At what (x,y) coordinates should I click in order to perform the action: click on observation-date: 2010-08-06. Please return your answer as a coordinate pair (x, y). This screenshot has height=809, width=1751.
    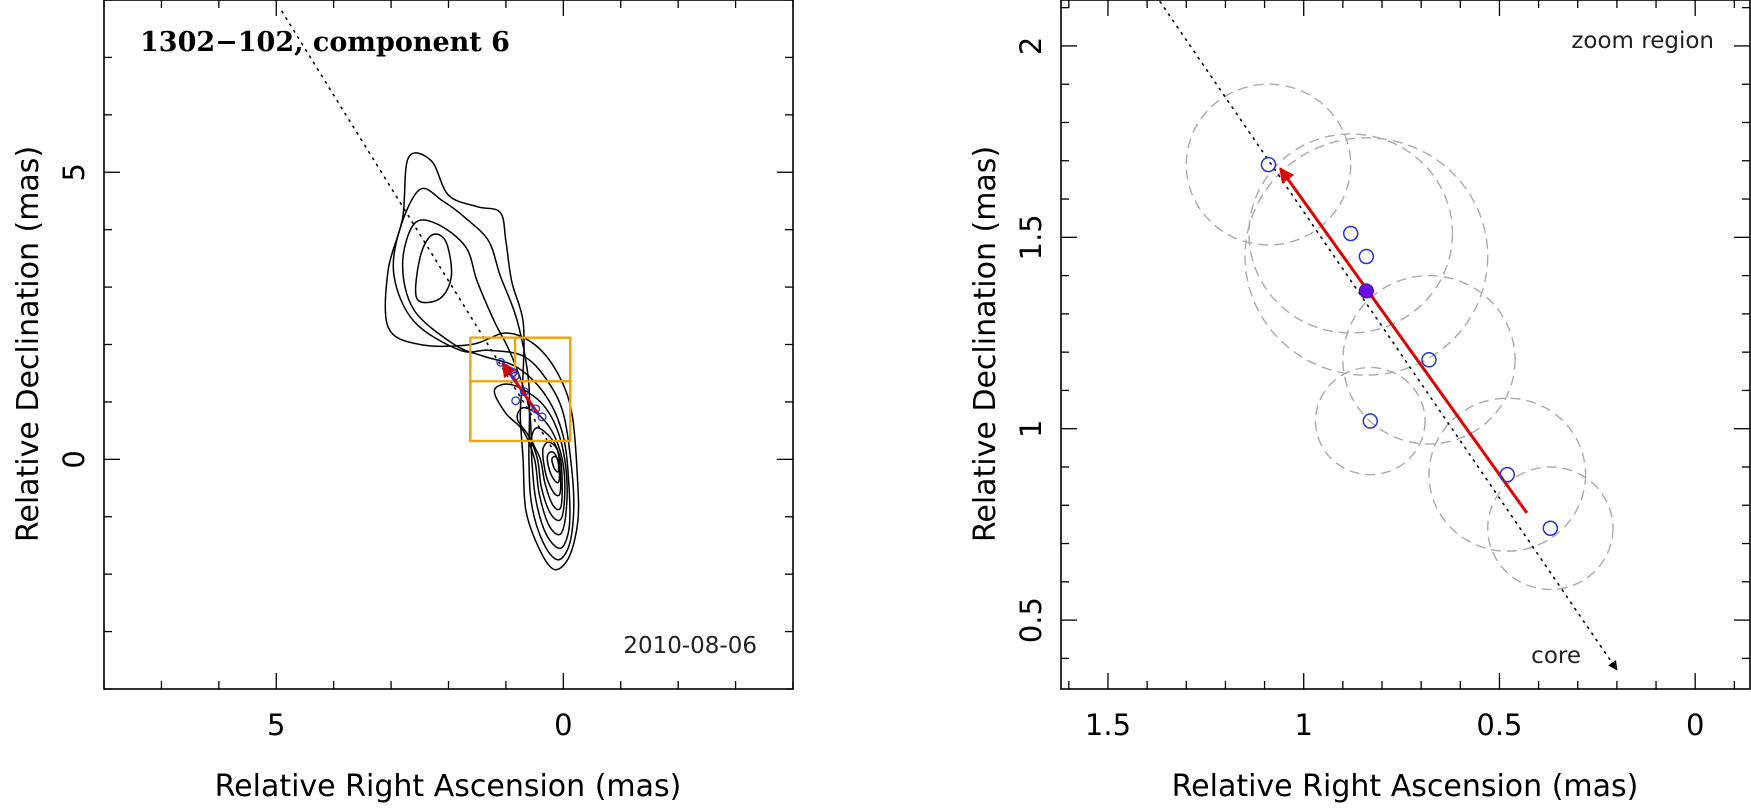
    Looking at the image, I should click on (690, 646).